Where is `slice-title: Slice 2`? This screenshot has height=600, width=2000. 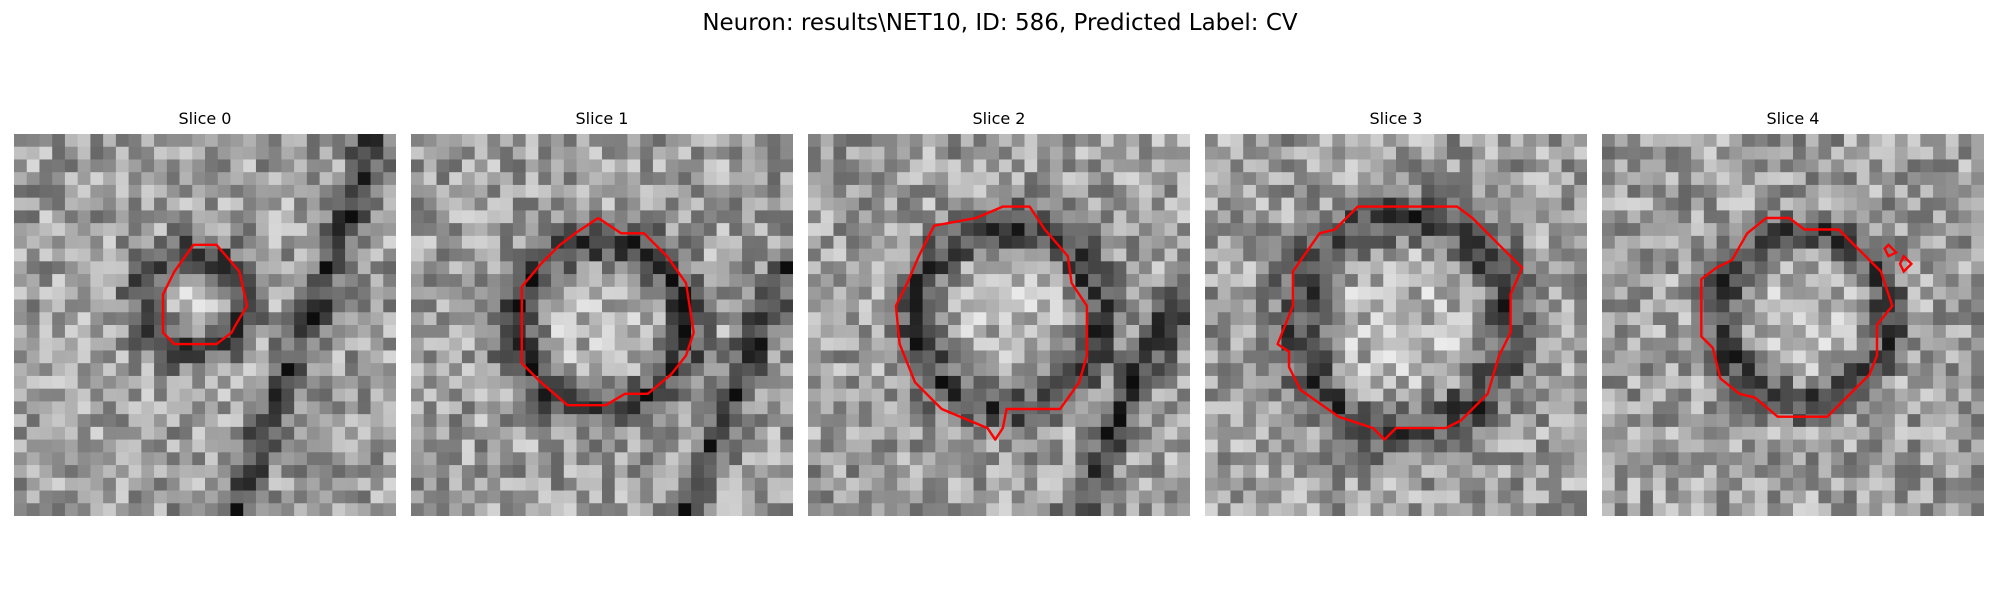 slice-title: Slice 2 is located at coordinates (999, 118).